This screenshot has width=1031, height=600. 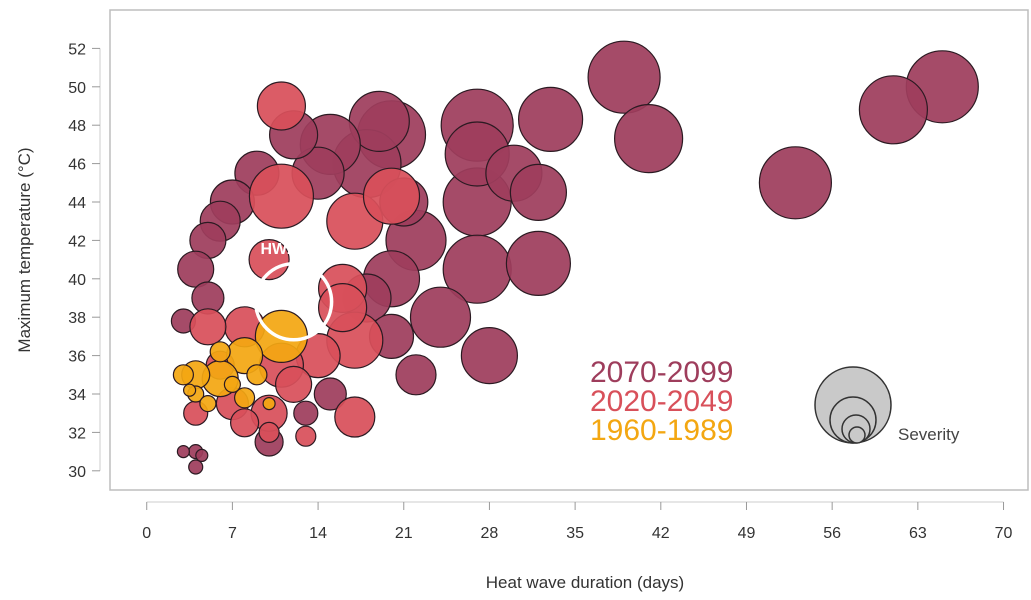 What do you see at coordinates (232, 533) in the screenshot?
I see `x-tick-label-7: 7` at bounding box center [232, 533].